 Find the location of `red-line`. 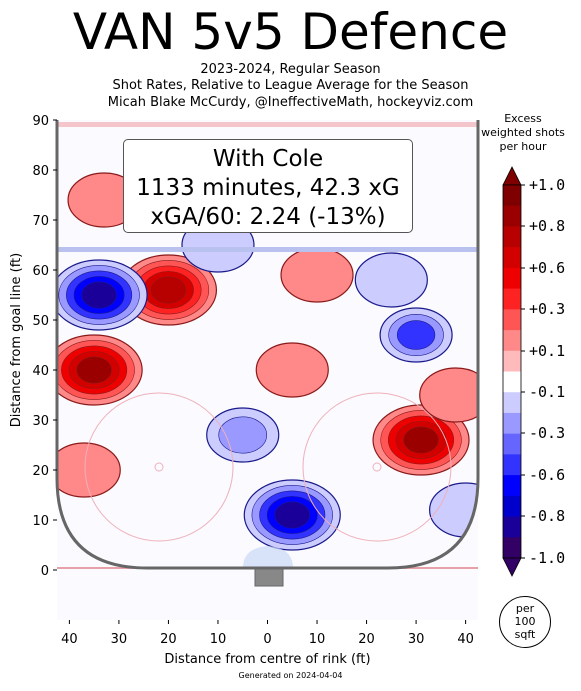

red-line is located at coordinates (267, 124).